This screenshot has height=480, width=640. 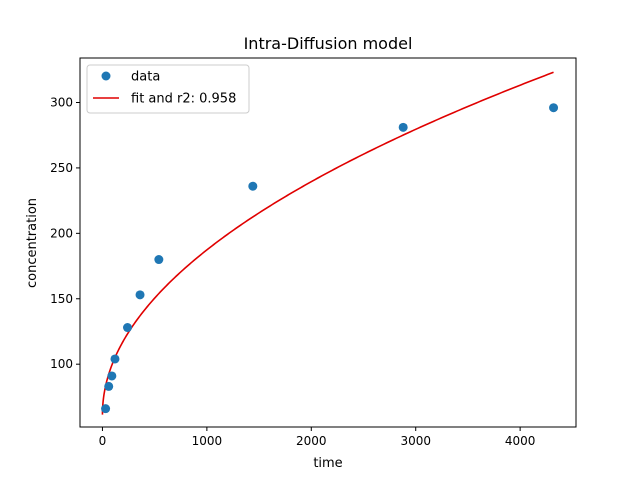 I want to click on y-tick-label: 250, so click(x=61, y=168).